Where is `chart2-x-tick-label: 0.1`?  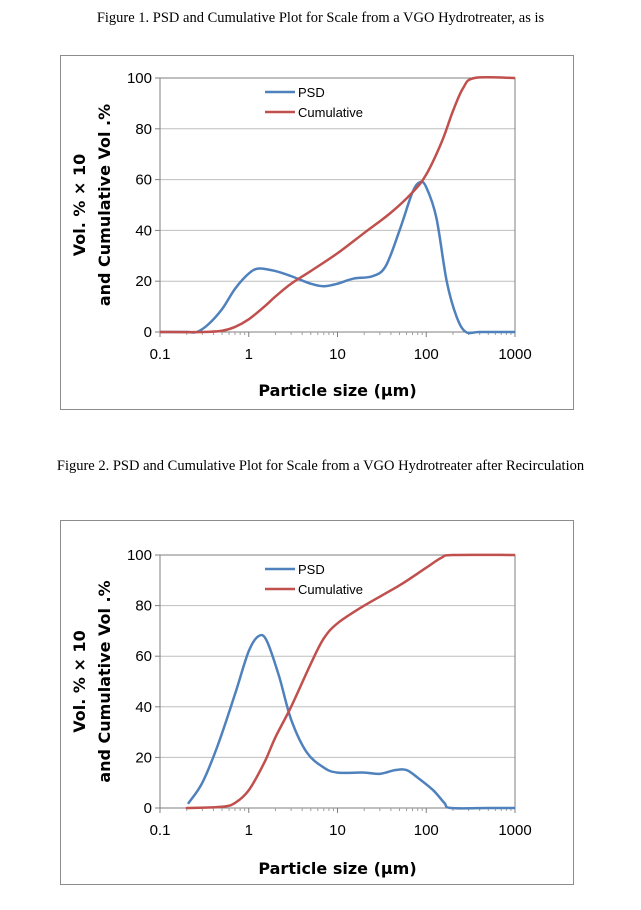 chart2-x-tick-label: 0.1 is located at coordinates (160, 830).